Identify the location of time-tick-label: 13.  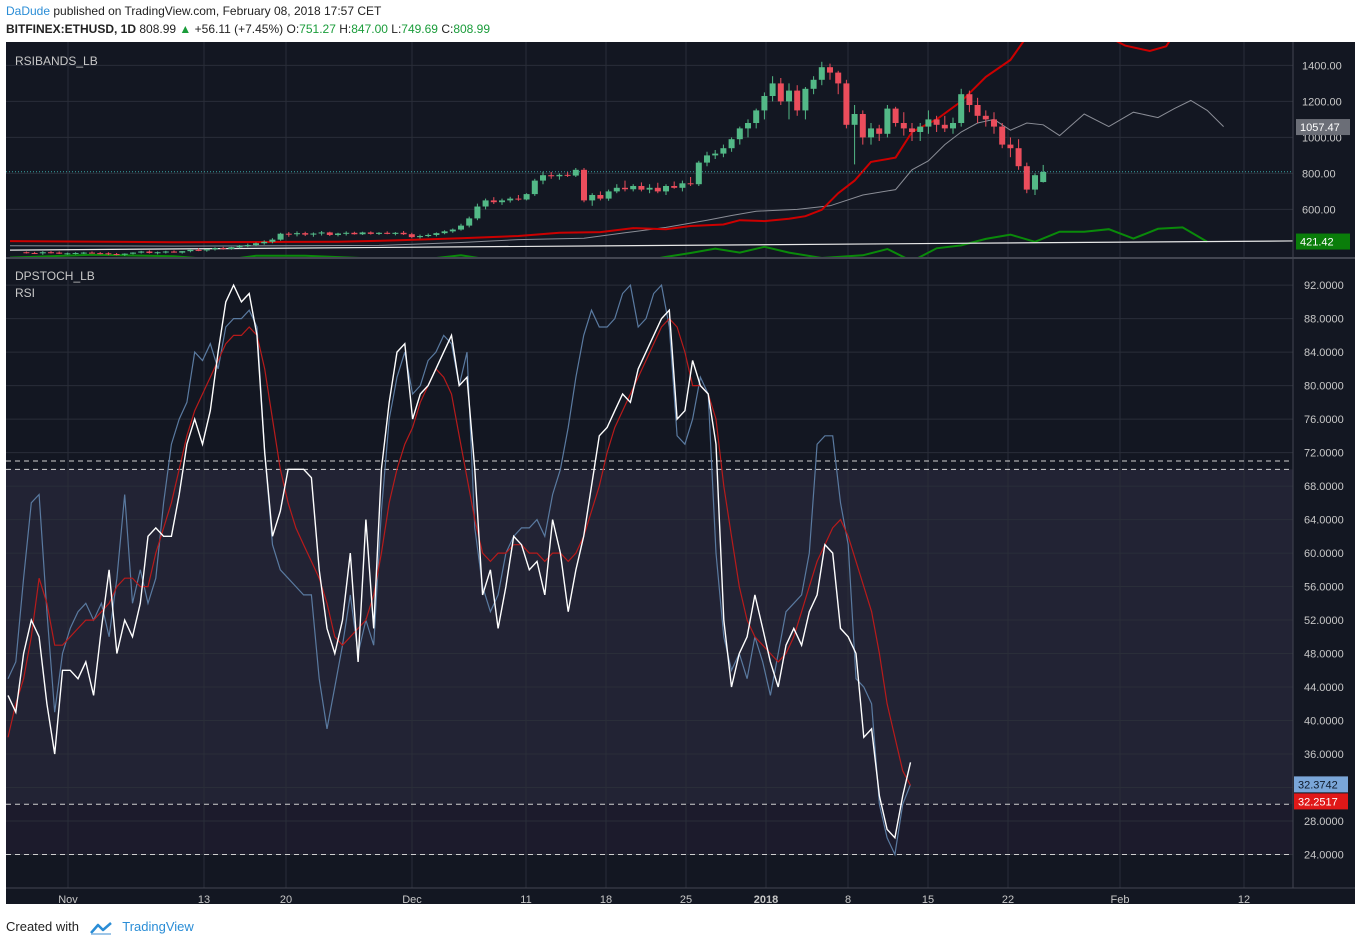
(204, 899).